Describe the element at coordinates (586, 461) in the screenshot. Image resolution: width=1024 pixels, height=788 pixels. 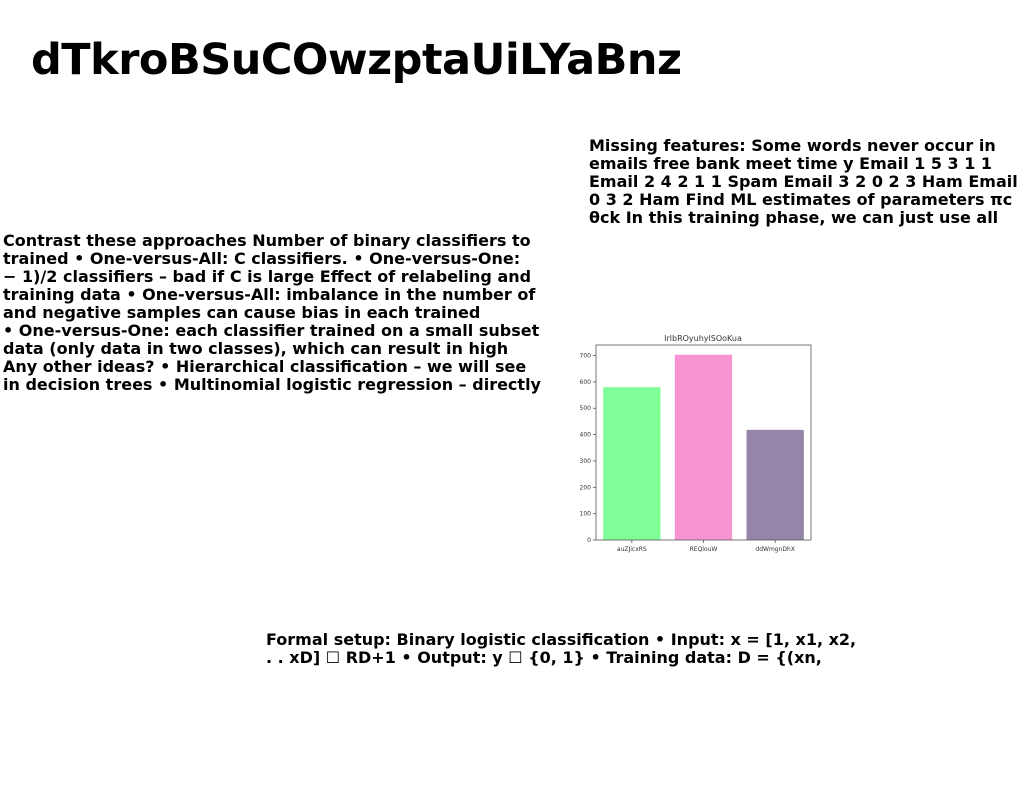
I see `y-tick-label: 300` at that location.